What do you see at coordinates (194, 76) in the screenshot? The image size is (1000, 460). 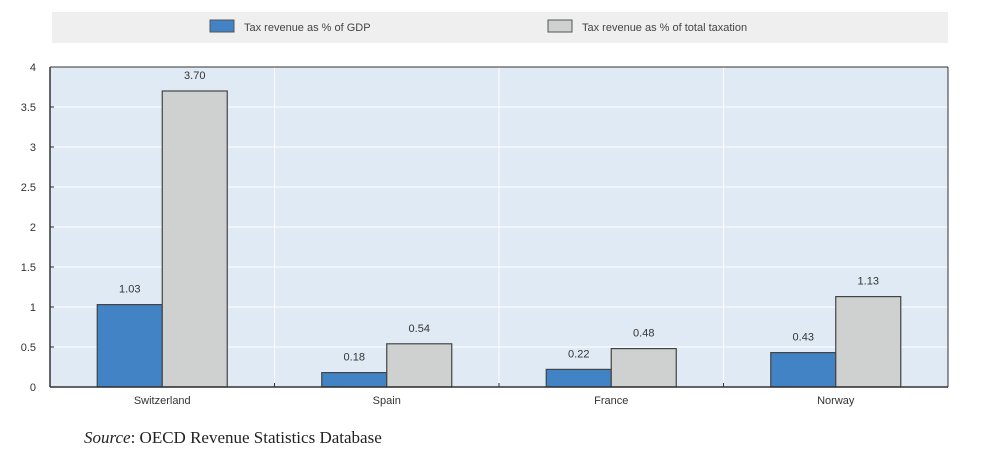 I see `data-label: 3.70` at bounding box center [194, 76].